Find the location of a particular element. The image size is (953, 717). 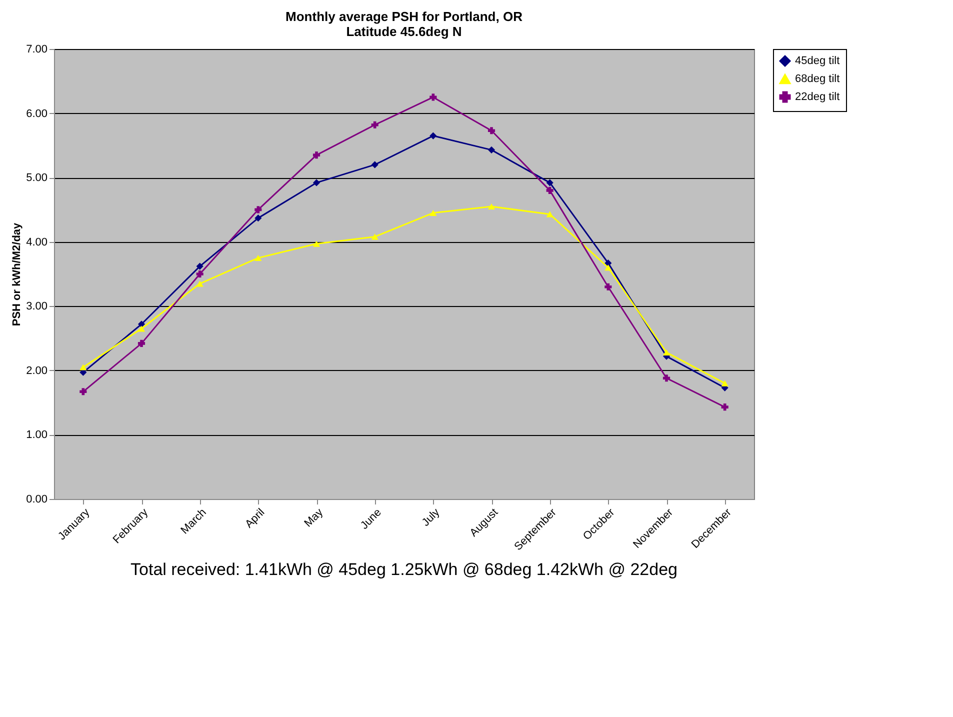

y-axis-title: PSH or kWh/M2/day is located at coordinates (17, 274).